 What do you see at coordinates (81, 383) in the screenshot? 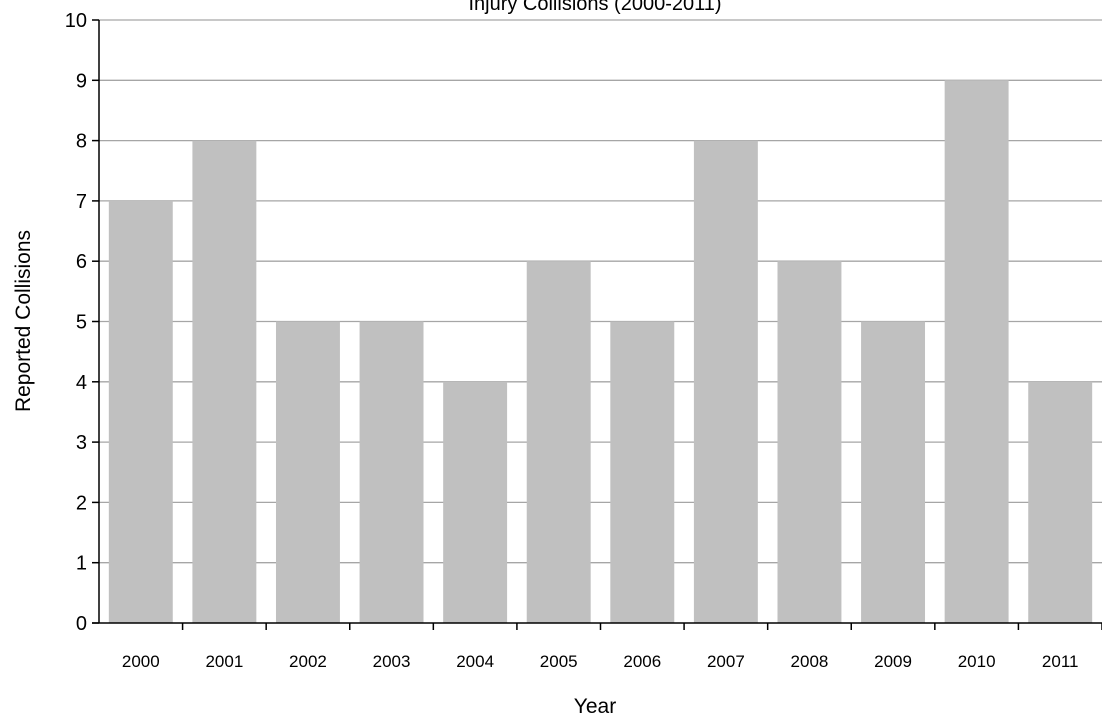
I see `y-tick-label: 4` at bounding box center [81, 383].